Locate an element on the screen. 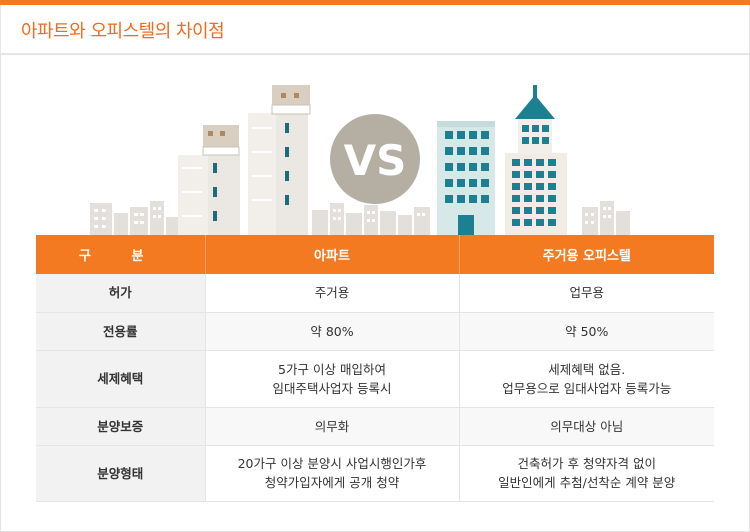  apartment-value-line: 임대주택사업자 등록시 is located at coordinates (332, 388).